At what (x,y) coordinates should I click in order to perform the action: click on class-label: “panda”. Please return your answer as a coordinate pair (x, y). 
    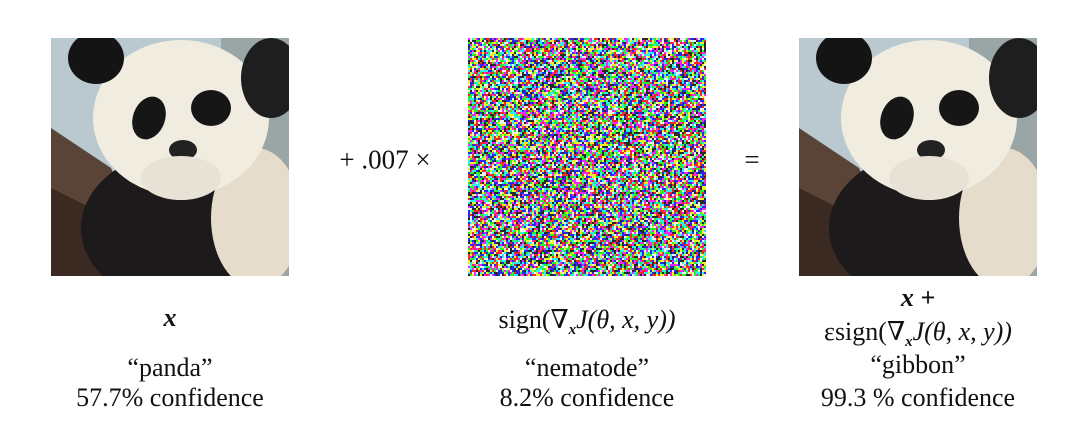
    Looking at the image, I should click on (170, 367).